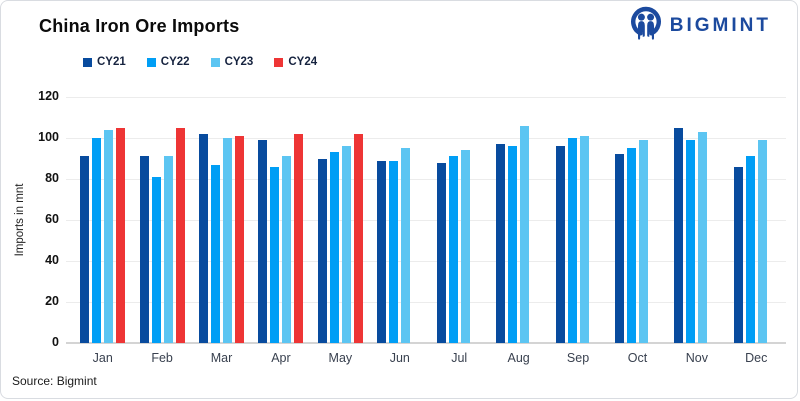 The height and width of the screenshot is (401, 800). I want to click on source-note: Source: Bigmint, so click(54, 381).